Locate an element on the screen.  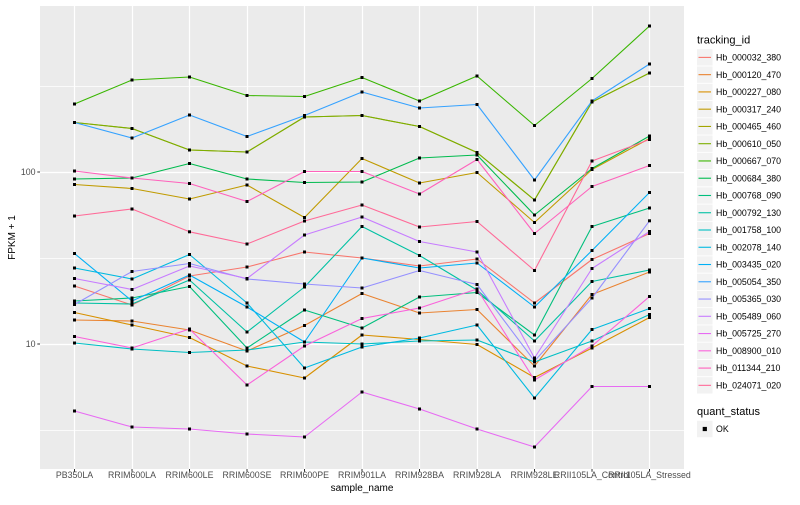
svg-text: RRIM928LA is located at coordinates (477, 475).